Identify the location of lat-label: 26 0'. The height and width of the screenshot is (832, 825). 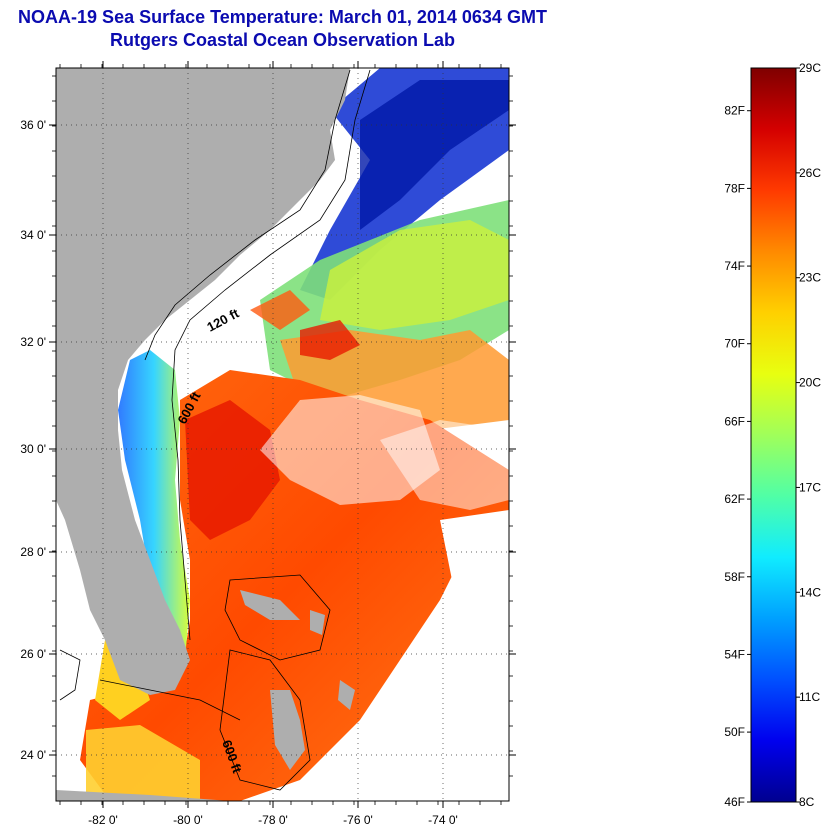
(33, 654).